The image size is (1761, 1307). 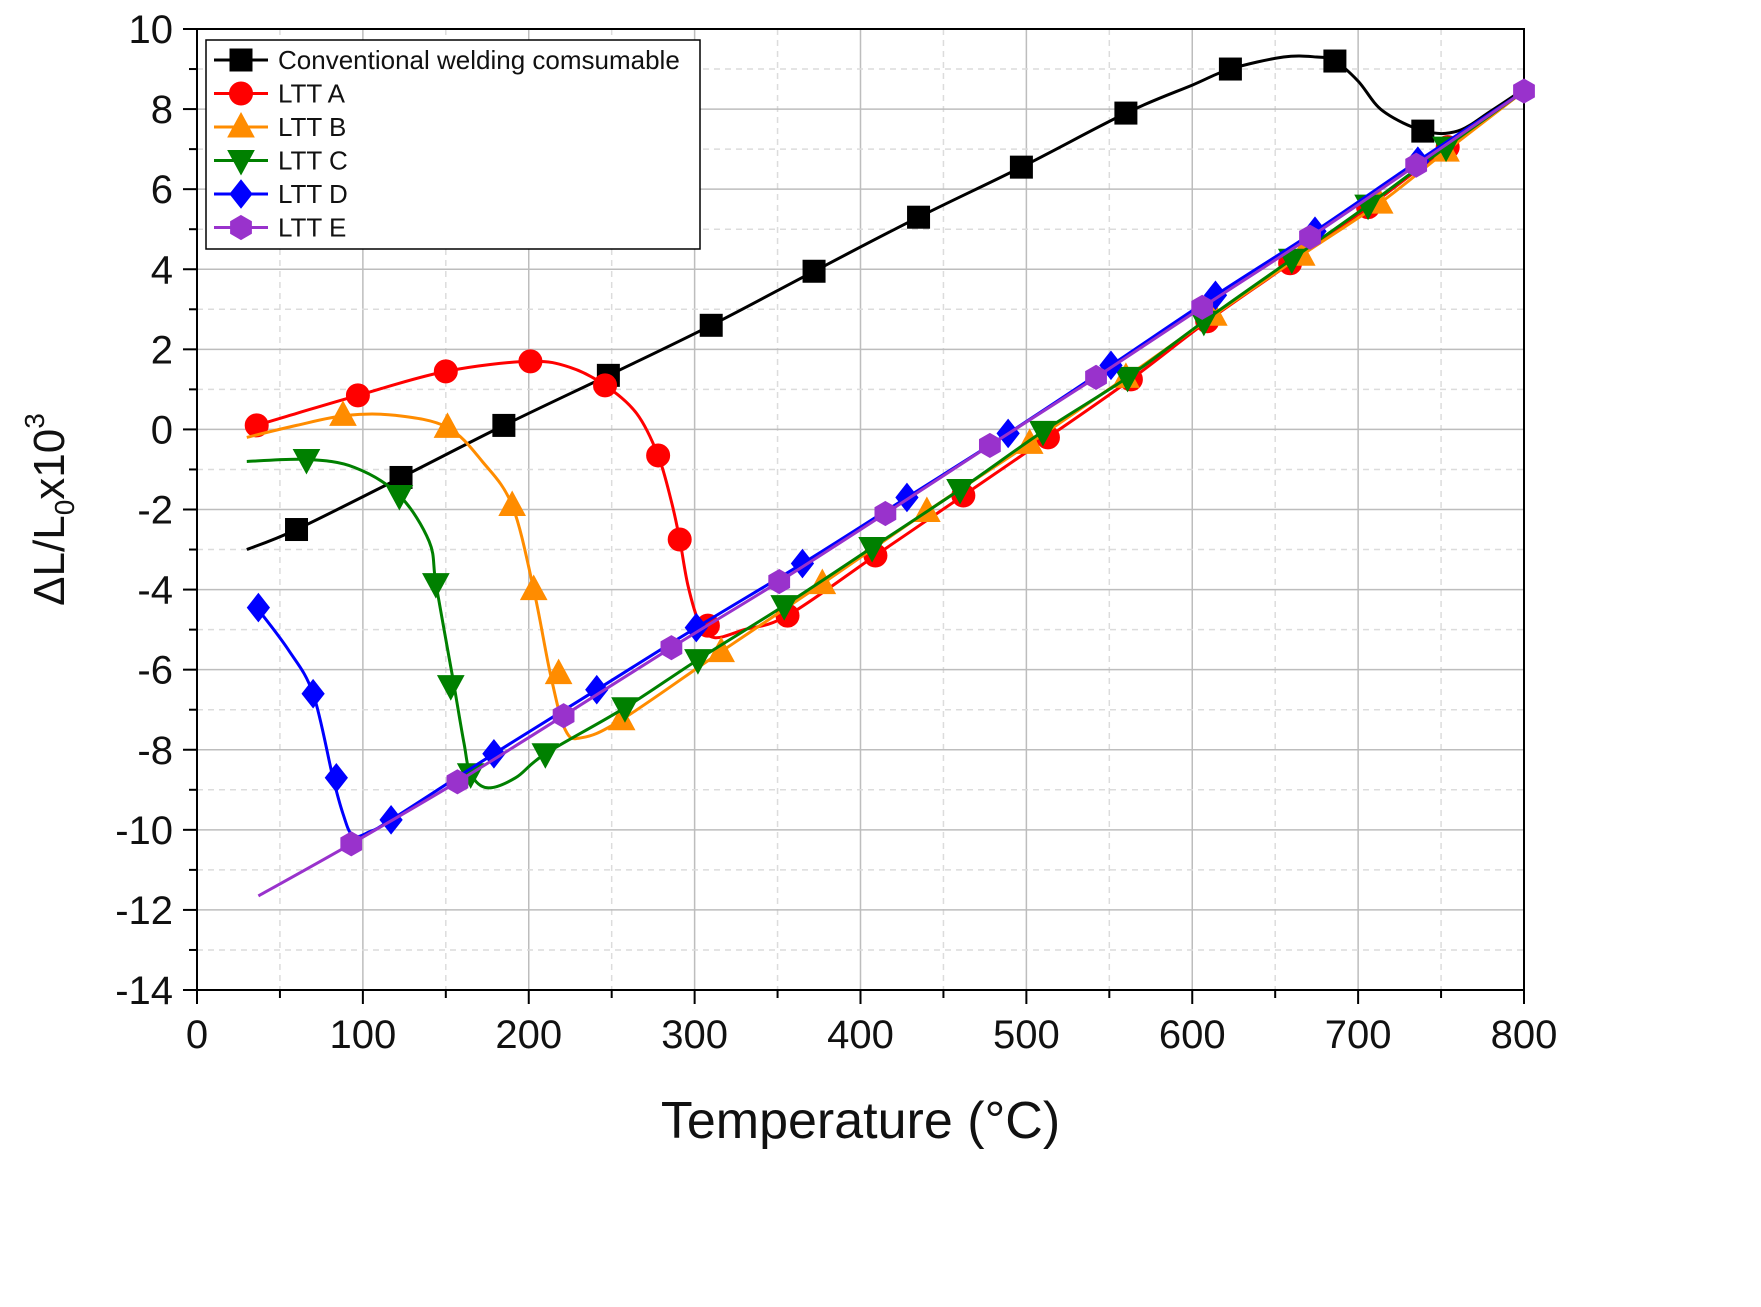 I want to click on x-tick-label: 300, so click(x=694, y=1035).